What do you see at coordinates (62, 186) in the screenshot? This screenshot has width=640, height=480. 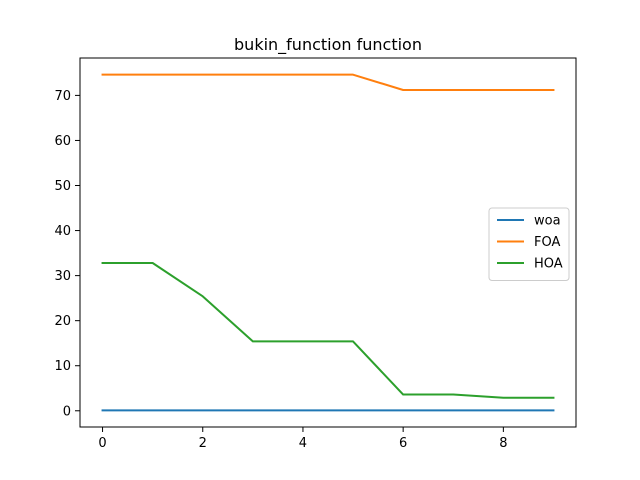 I see `y-tick-label: 50` at bounding box center [62, 186].